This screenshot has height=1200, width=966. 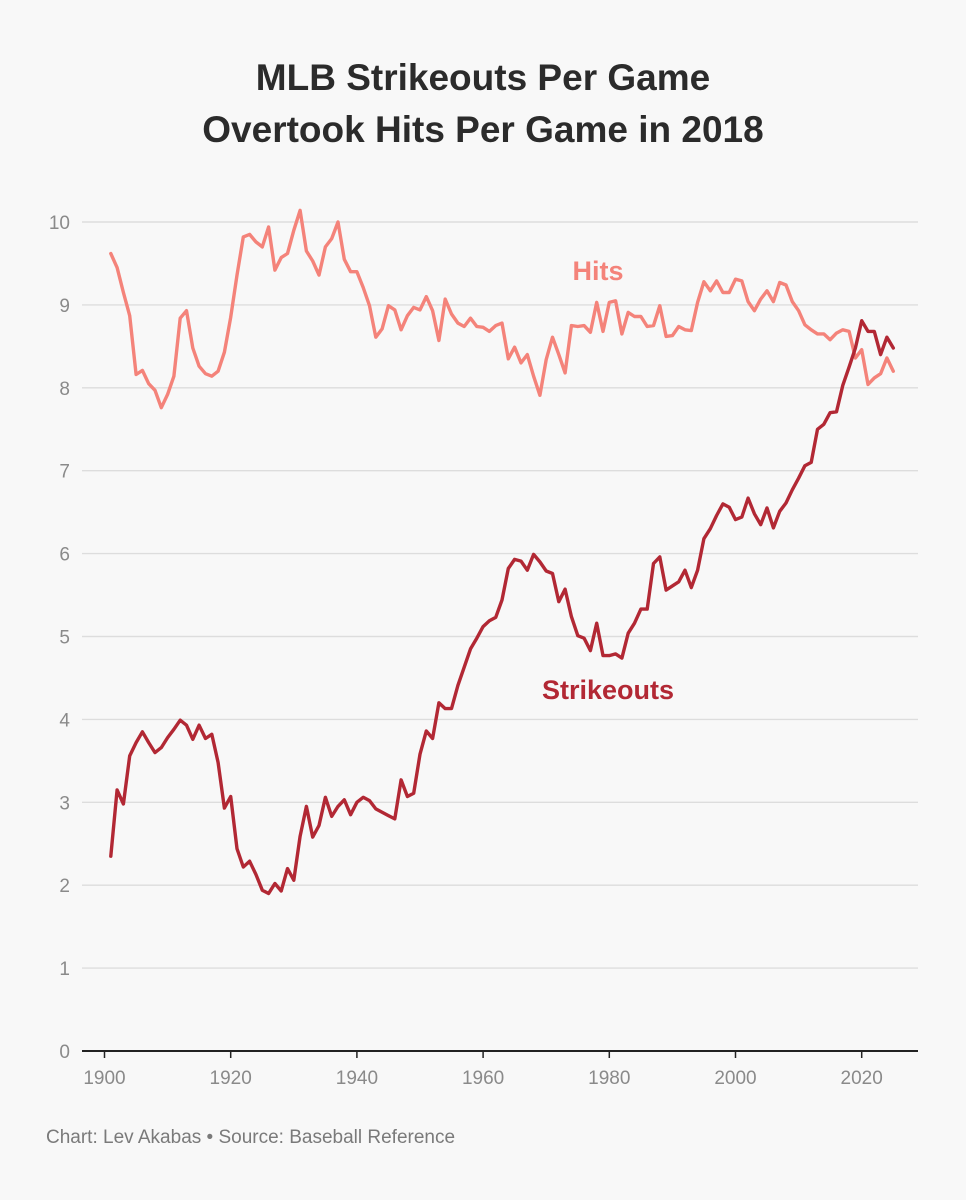 What do you see at coordinates (64, 720) in the screenshot?
I see `y-tick-label-4: 4` at bounding box center [64, 720].